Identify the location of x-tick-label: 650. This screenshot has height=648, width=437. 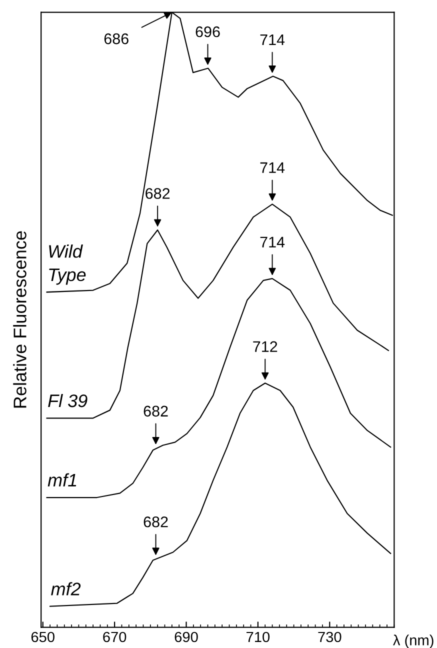
(42, 637).